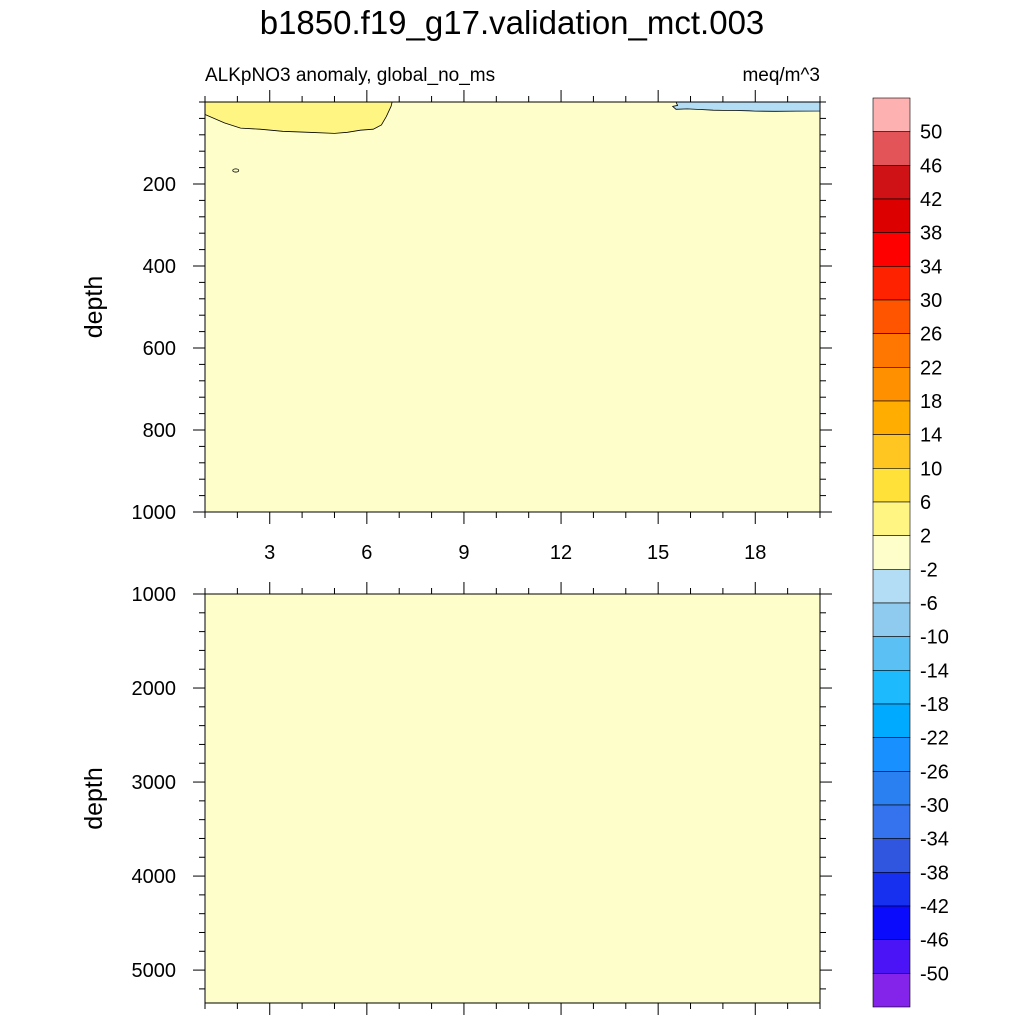  What do you see at coordinates (366, 553) in the screenshot?
I see `x-tick-label: 6` at bounding box center [366, 553].